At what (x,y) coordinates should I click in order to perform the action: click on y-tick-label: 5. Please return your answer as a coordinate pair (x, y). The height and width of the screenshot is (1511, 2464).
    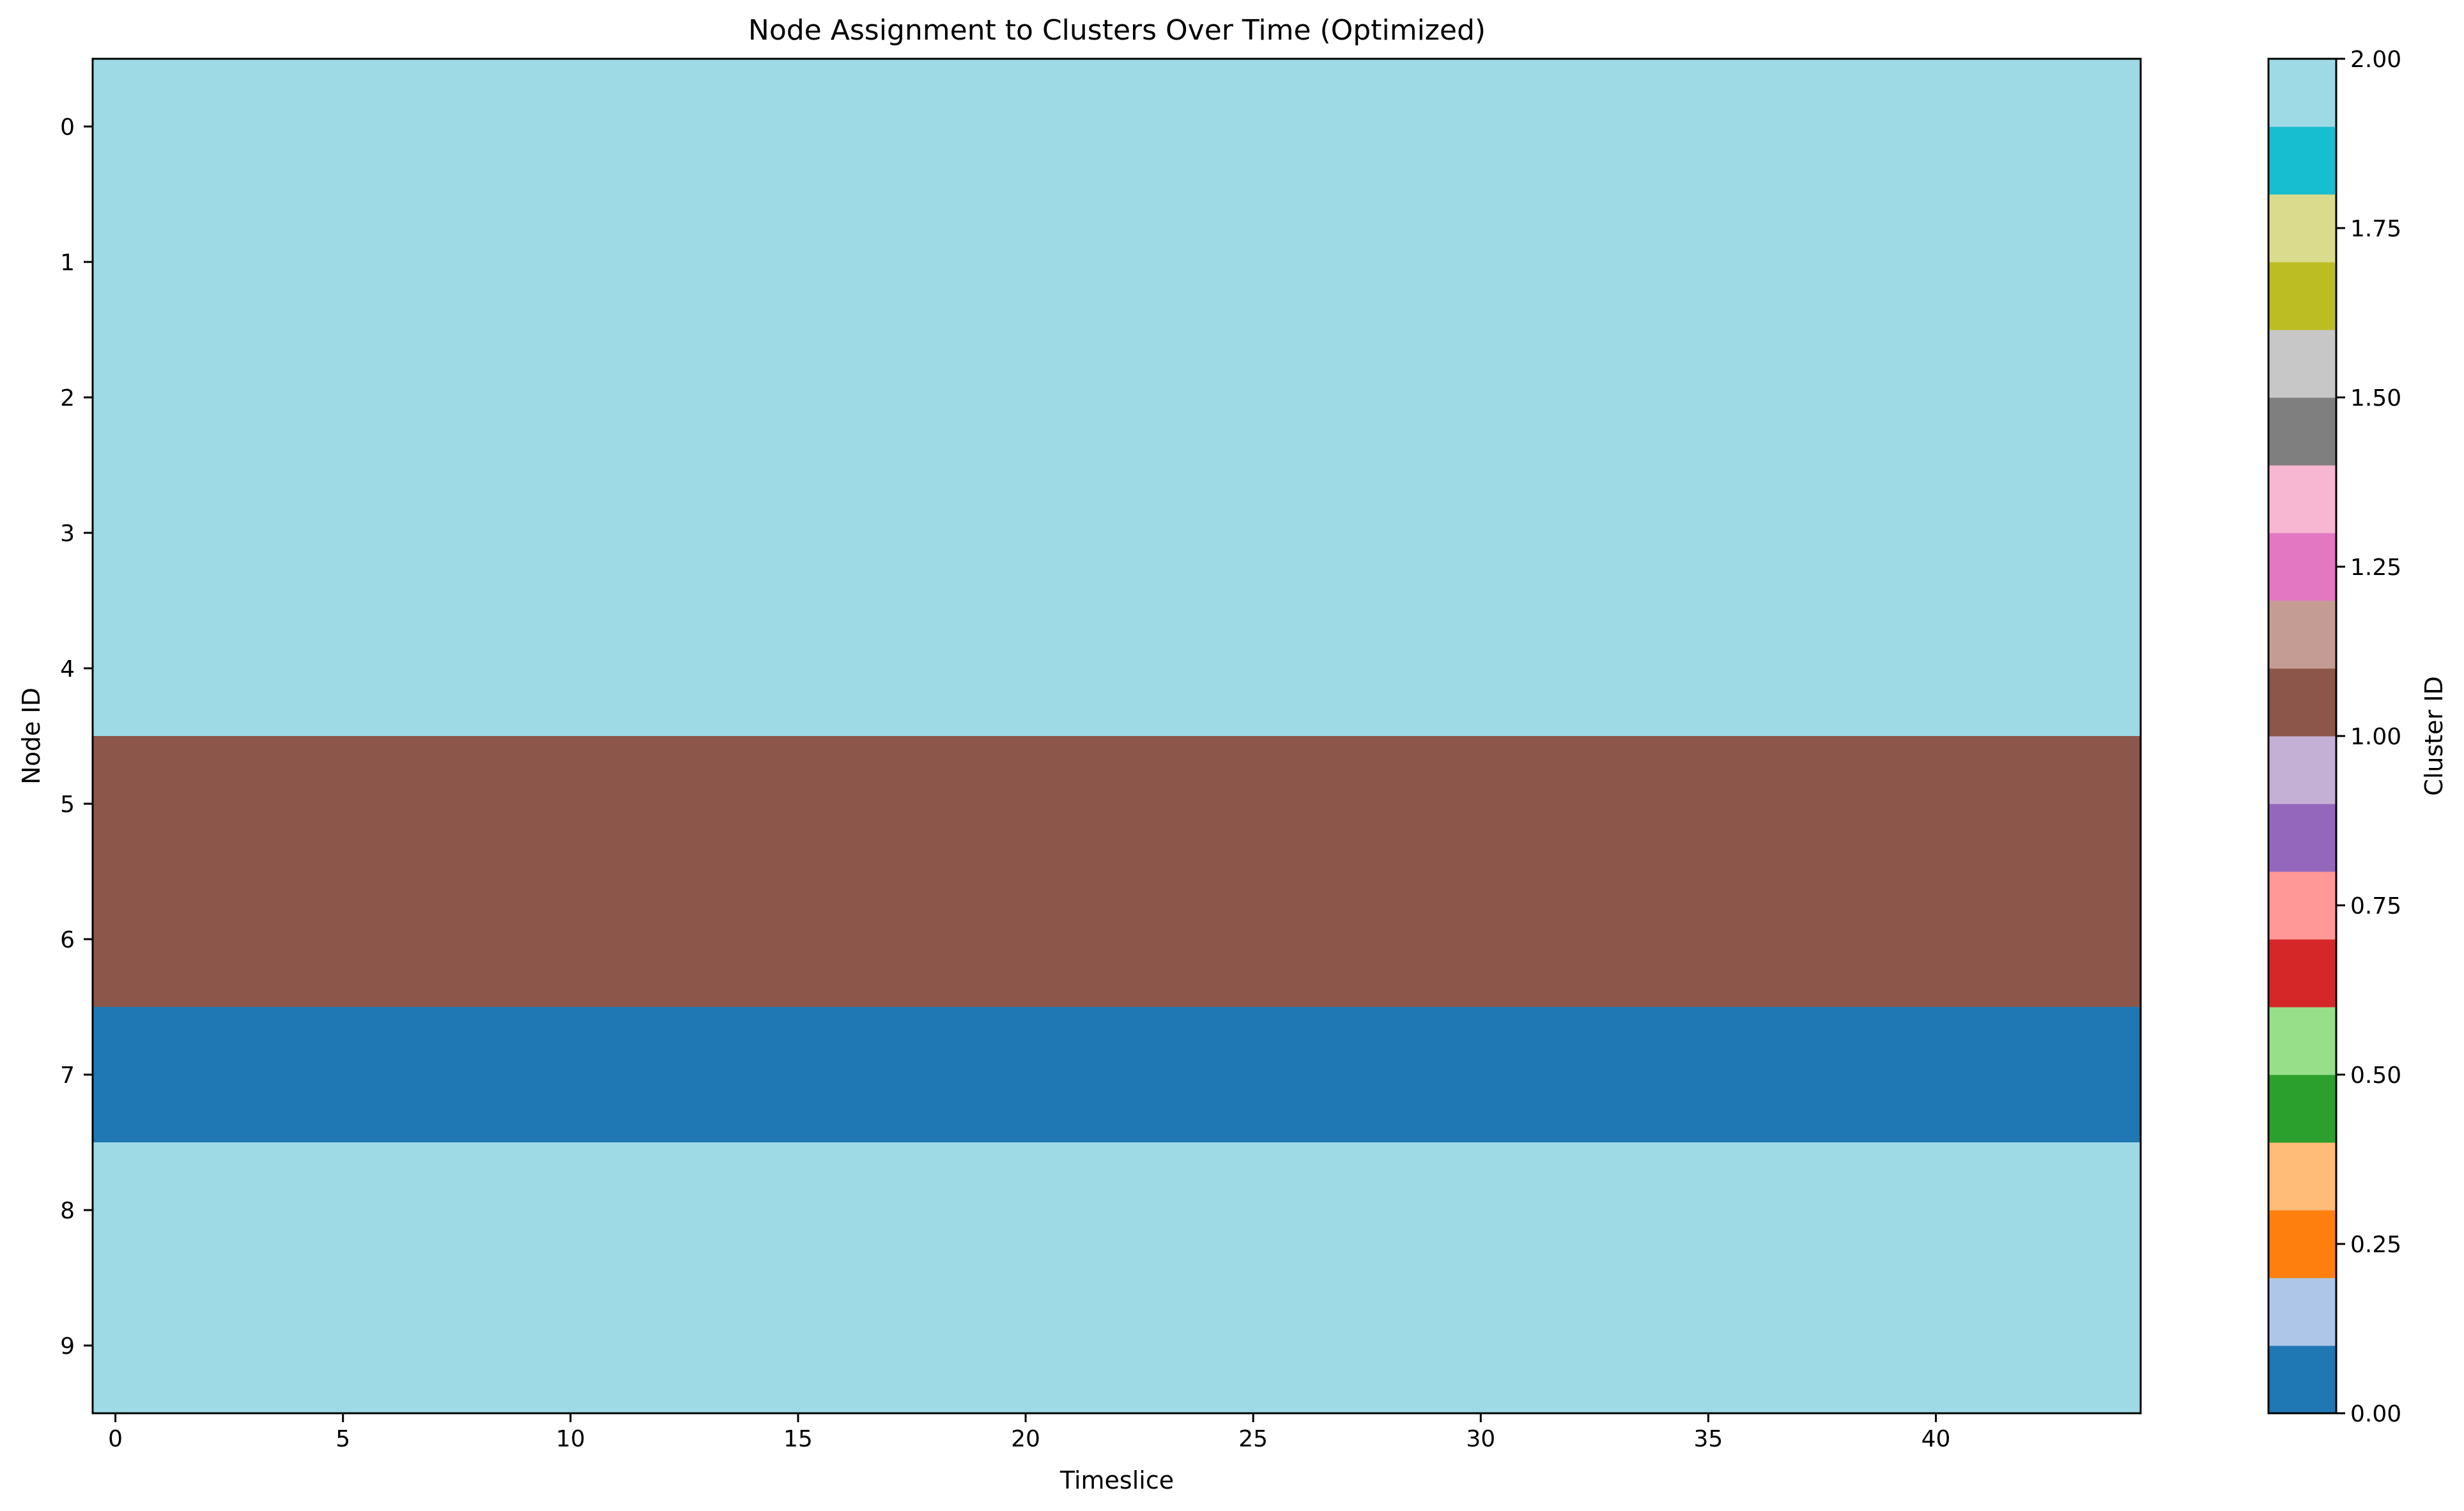
    Looking at the image, I should click on (67, 805).